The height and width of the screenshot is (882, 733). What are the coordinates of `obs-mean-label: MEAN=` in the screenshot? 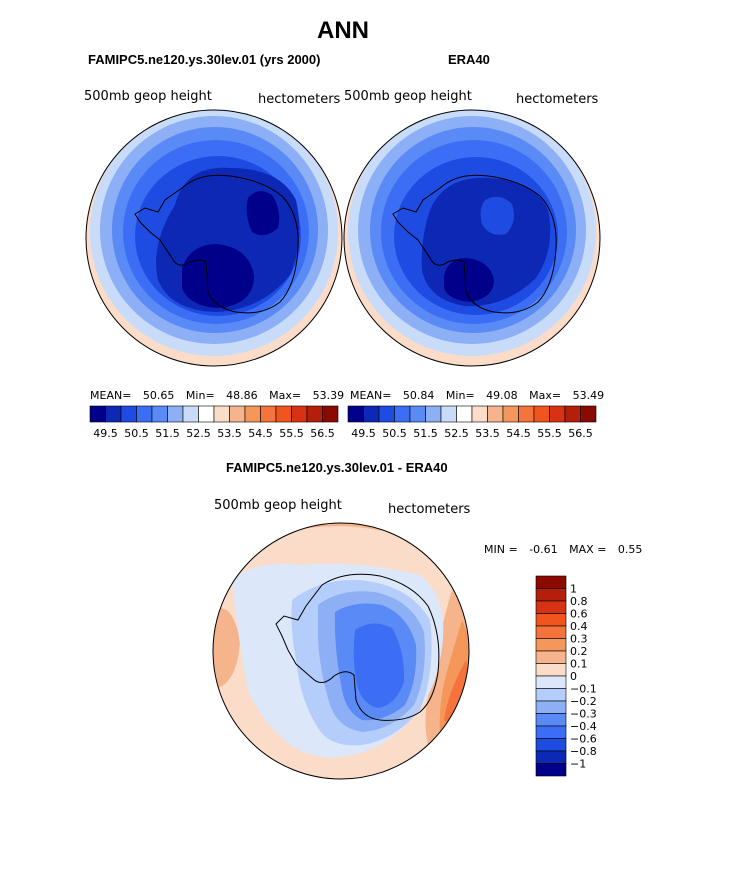 It's located at (371, 395).